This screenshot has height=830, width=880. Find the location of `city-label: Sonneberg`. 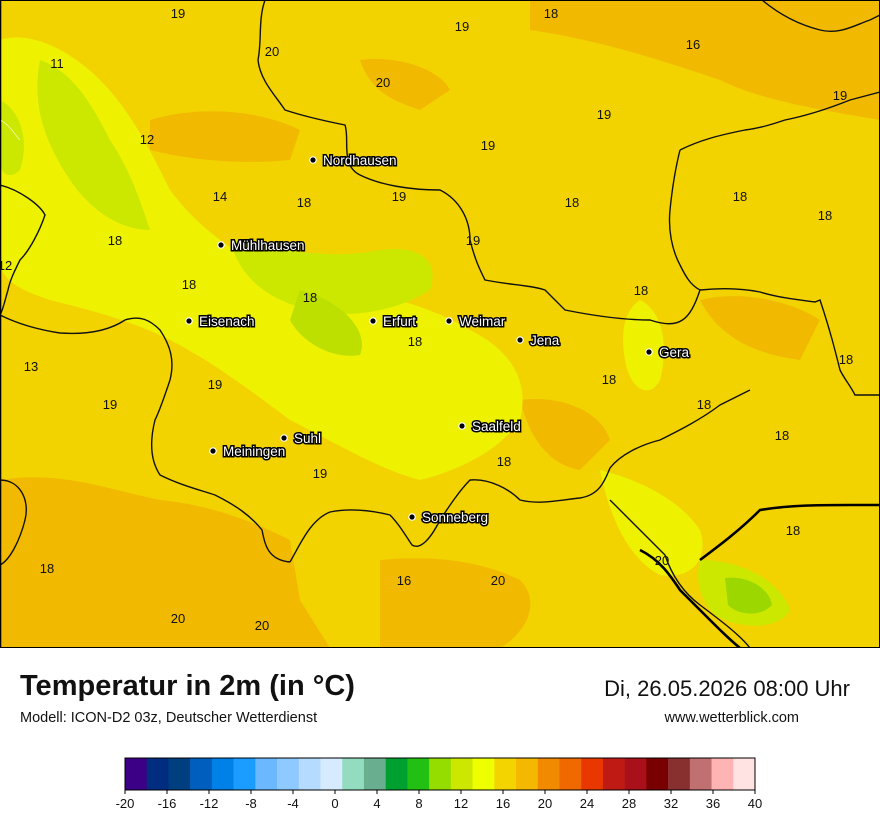

city-label: Sonneberg is located at coordinates (455, 517).